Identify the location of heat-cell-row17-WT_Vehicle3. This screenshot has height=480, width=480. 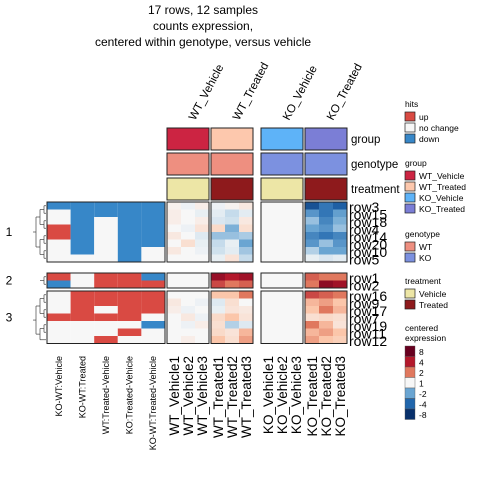
(202, 310).